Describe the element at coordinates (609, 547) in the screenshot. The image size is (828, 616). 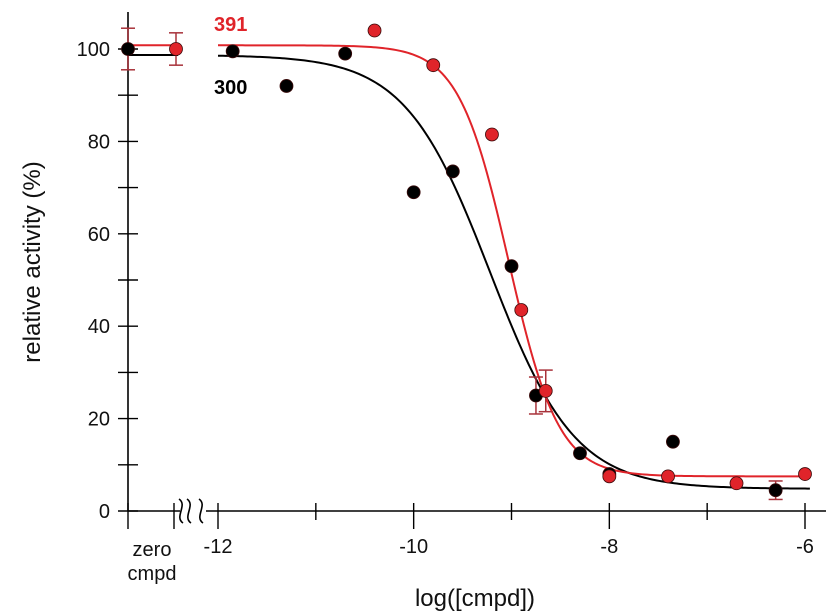
I see `x-tick-label: -8` at that location.